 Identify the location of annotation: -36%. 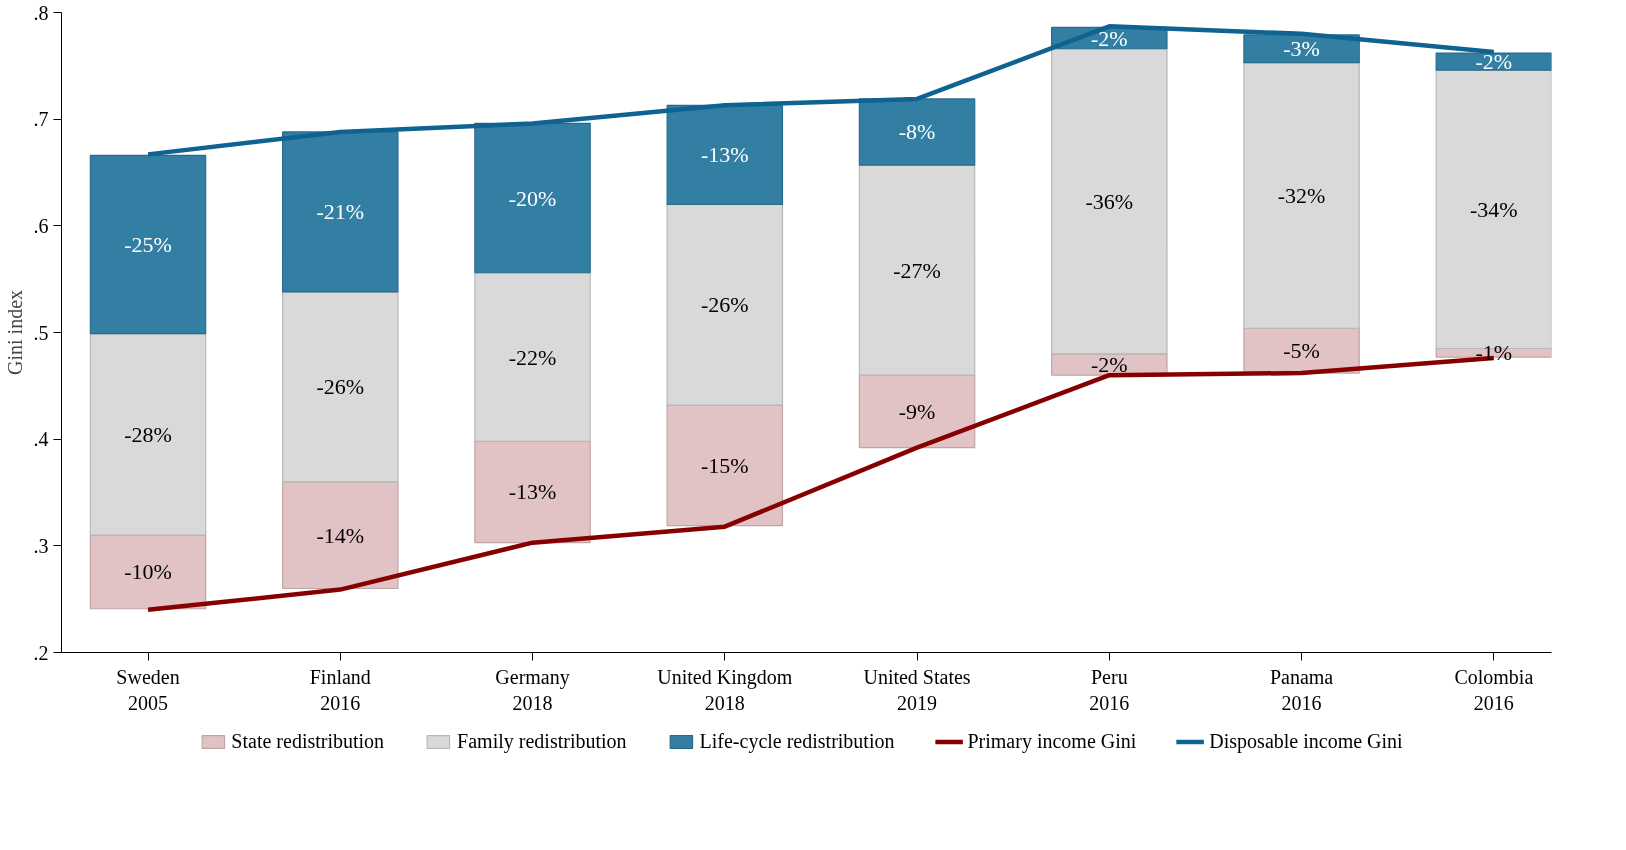
(1109, 201).